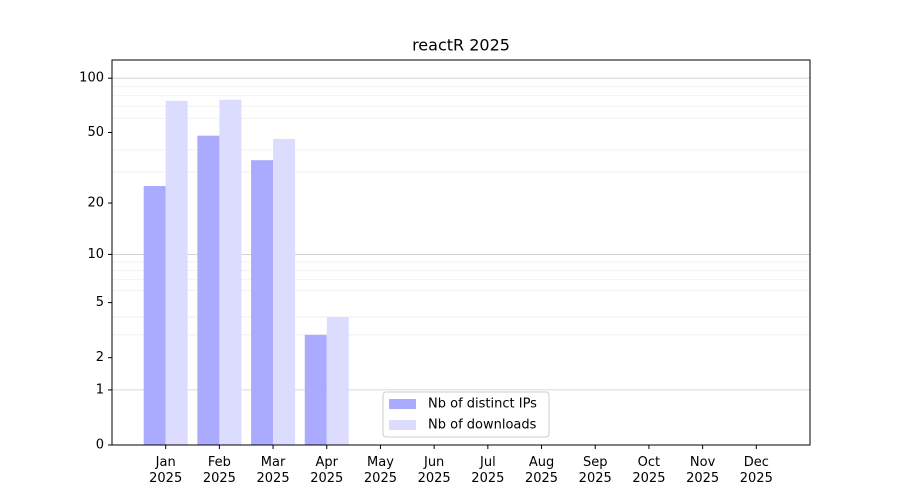 The width and height of the screenshot is (900, 504). I want to click on x-tick-label-line: May, so click(380, 462).